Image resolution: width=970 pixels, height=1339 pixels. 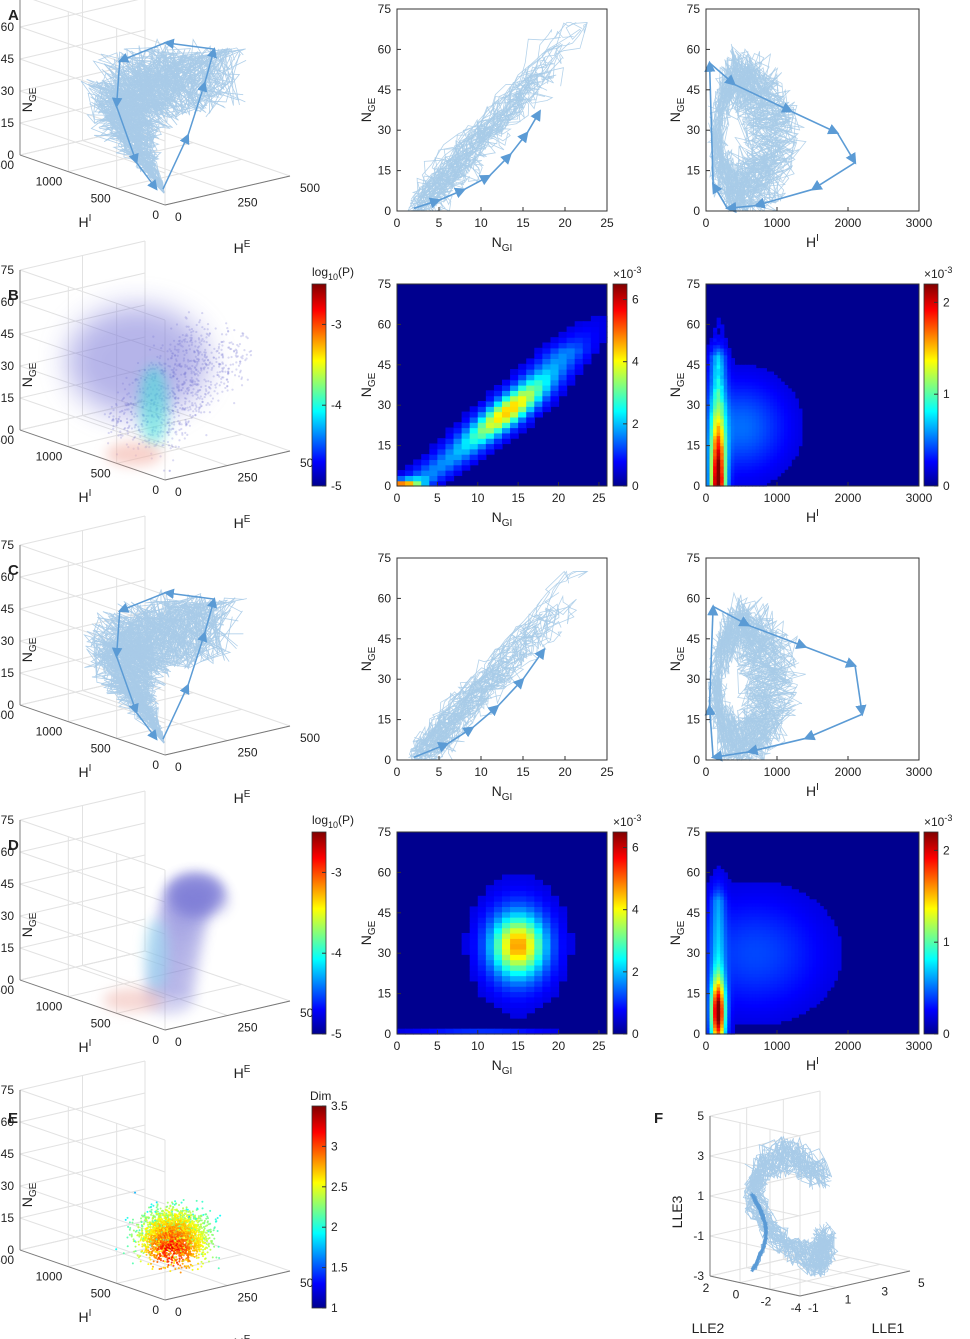 I want to click on z-tick-label: 45, so click(x=8, y=609).